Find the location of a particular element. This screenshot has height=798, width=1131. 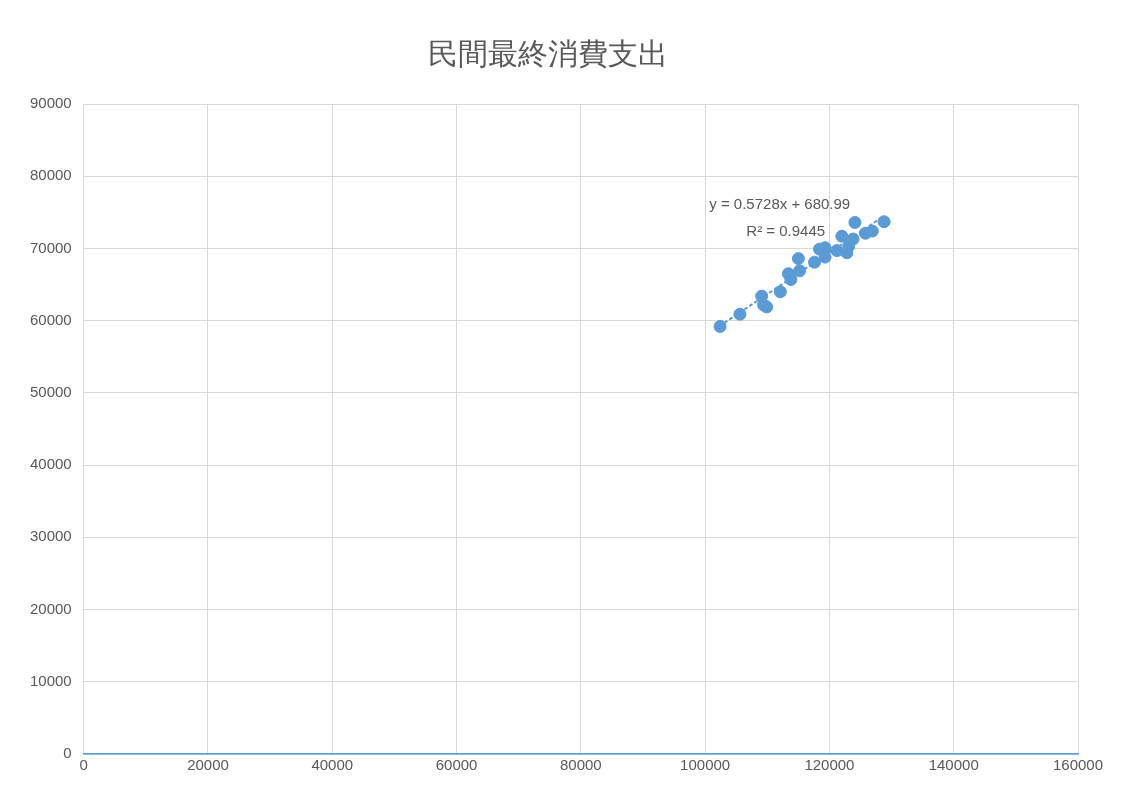

annotation: R² = 0.9445 is located at coordinates (786, 230).